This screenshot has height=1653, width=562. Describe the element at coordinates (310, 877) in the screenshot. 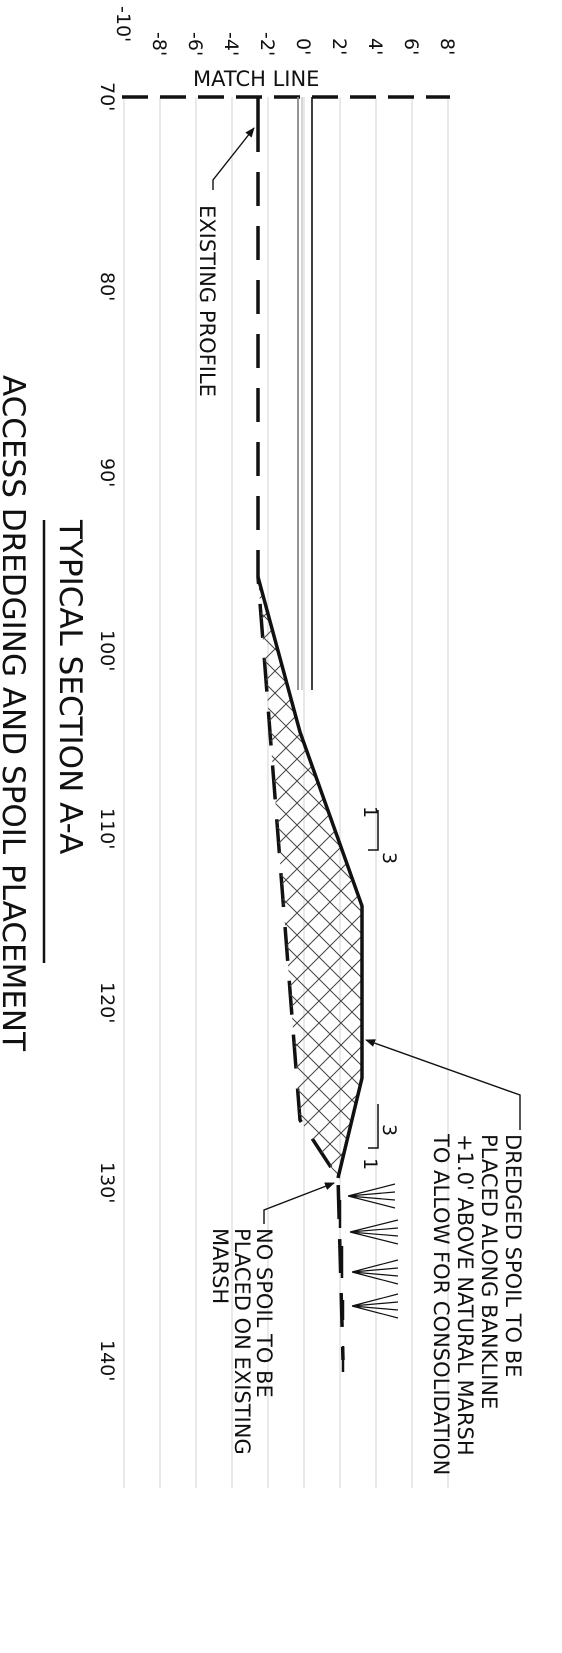

I see `spoil-placement` at that location.